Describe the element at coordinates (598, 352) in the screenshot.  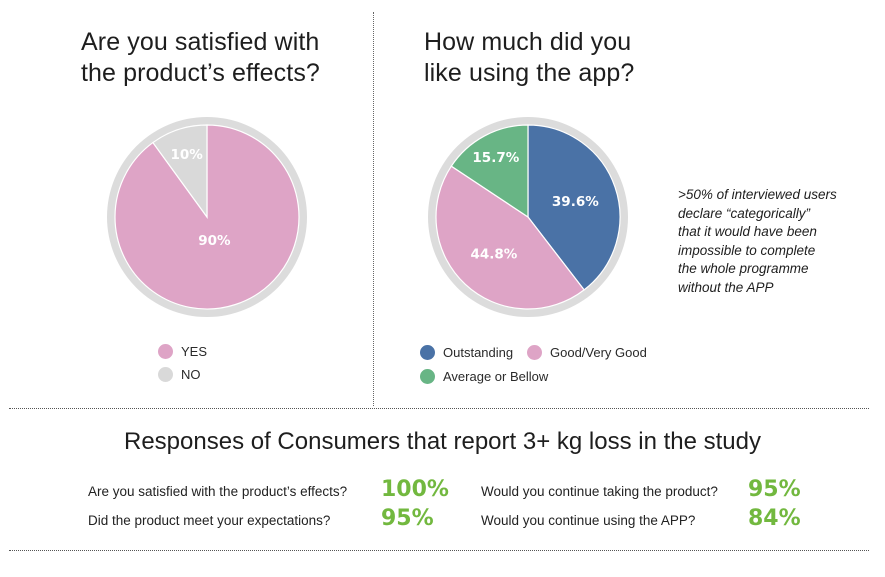
I see `legend-label: Good/Very Good` at that location.